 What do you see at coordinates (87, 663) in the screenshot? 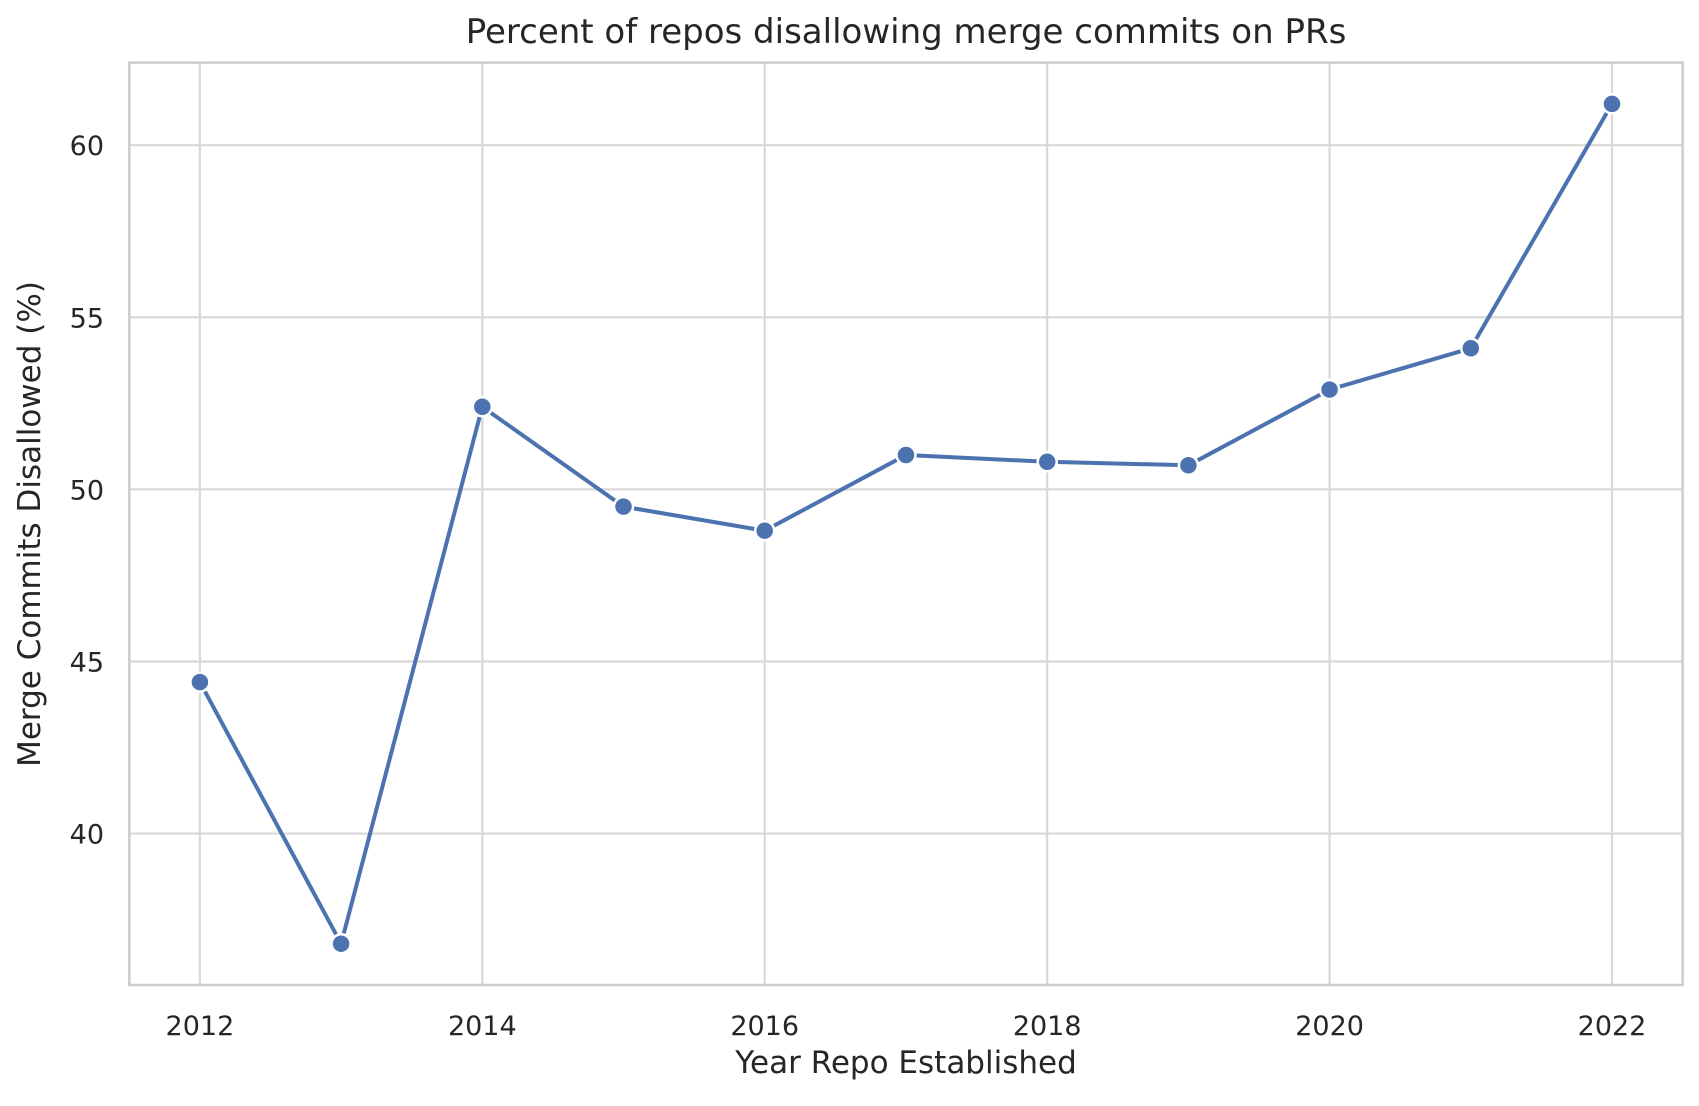
I see `y-tick-label: 45` at bounding box center [87, 663].